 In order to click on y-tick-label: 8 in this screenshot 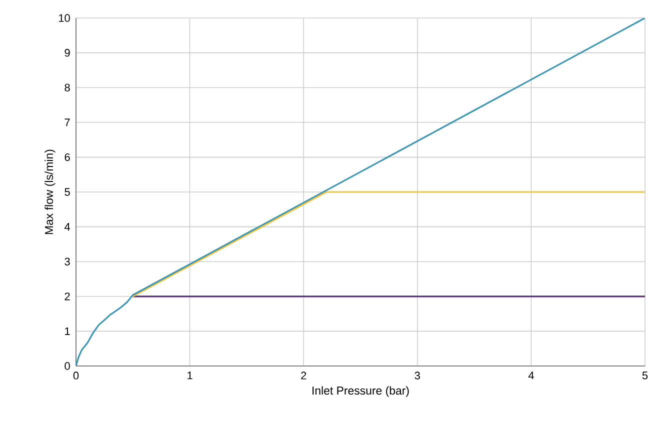, I will do `click(67, 88)`.